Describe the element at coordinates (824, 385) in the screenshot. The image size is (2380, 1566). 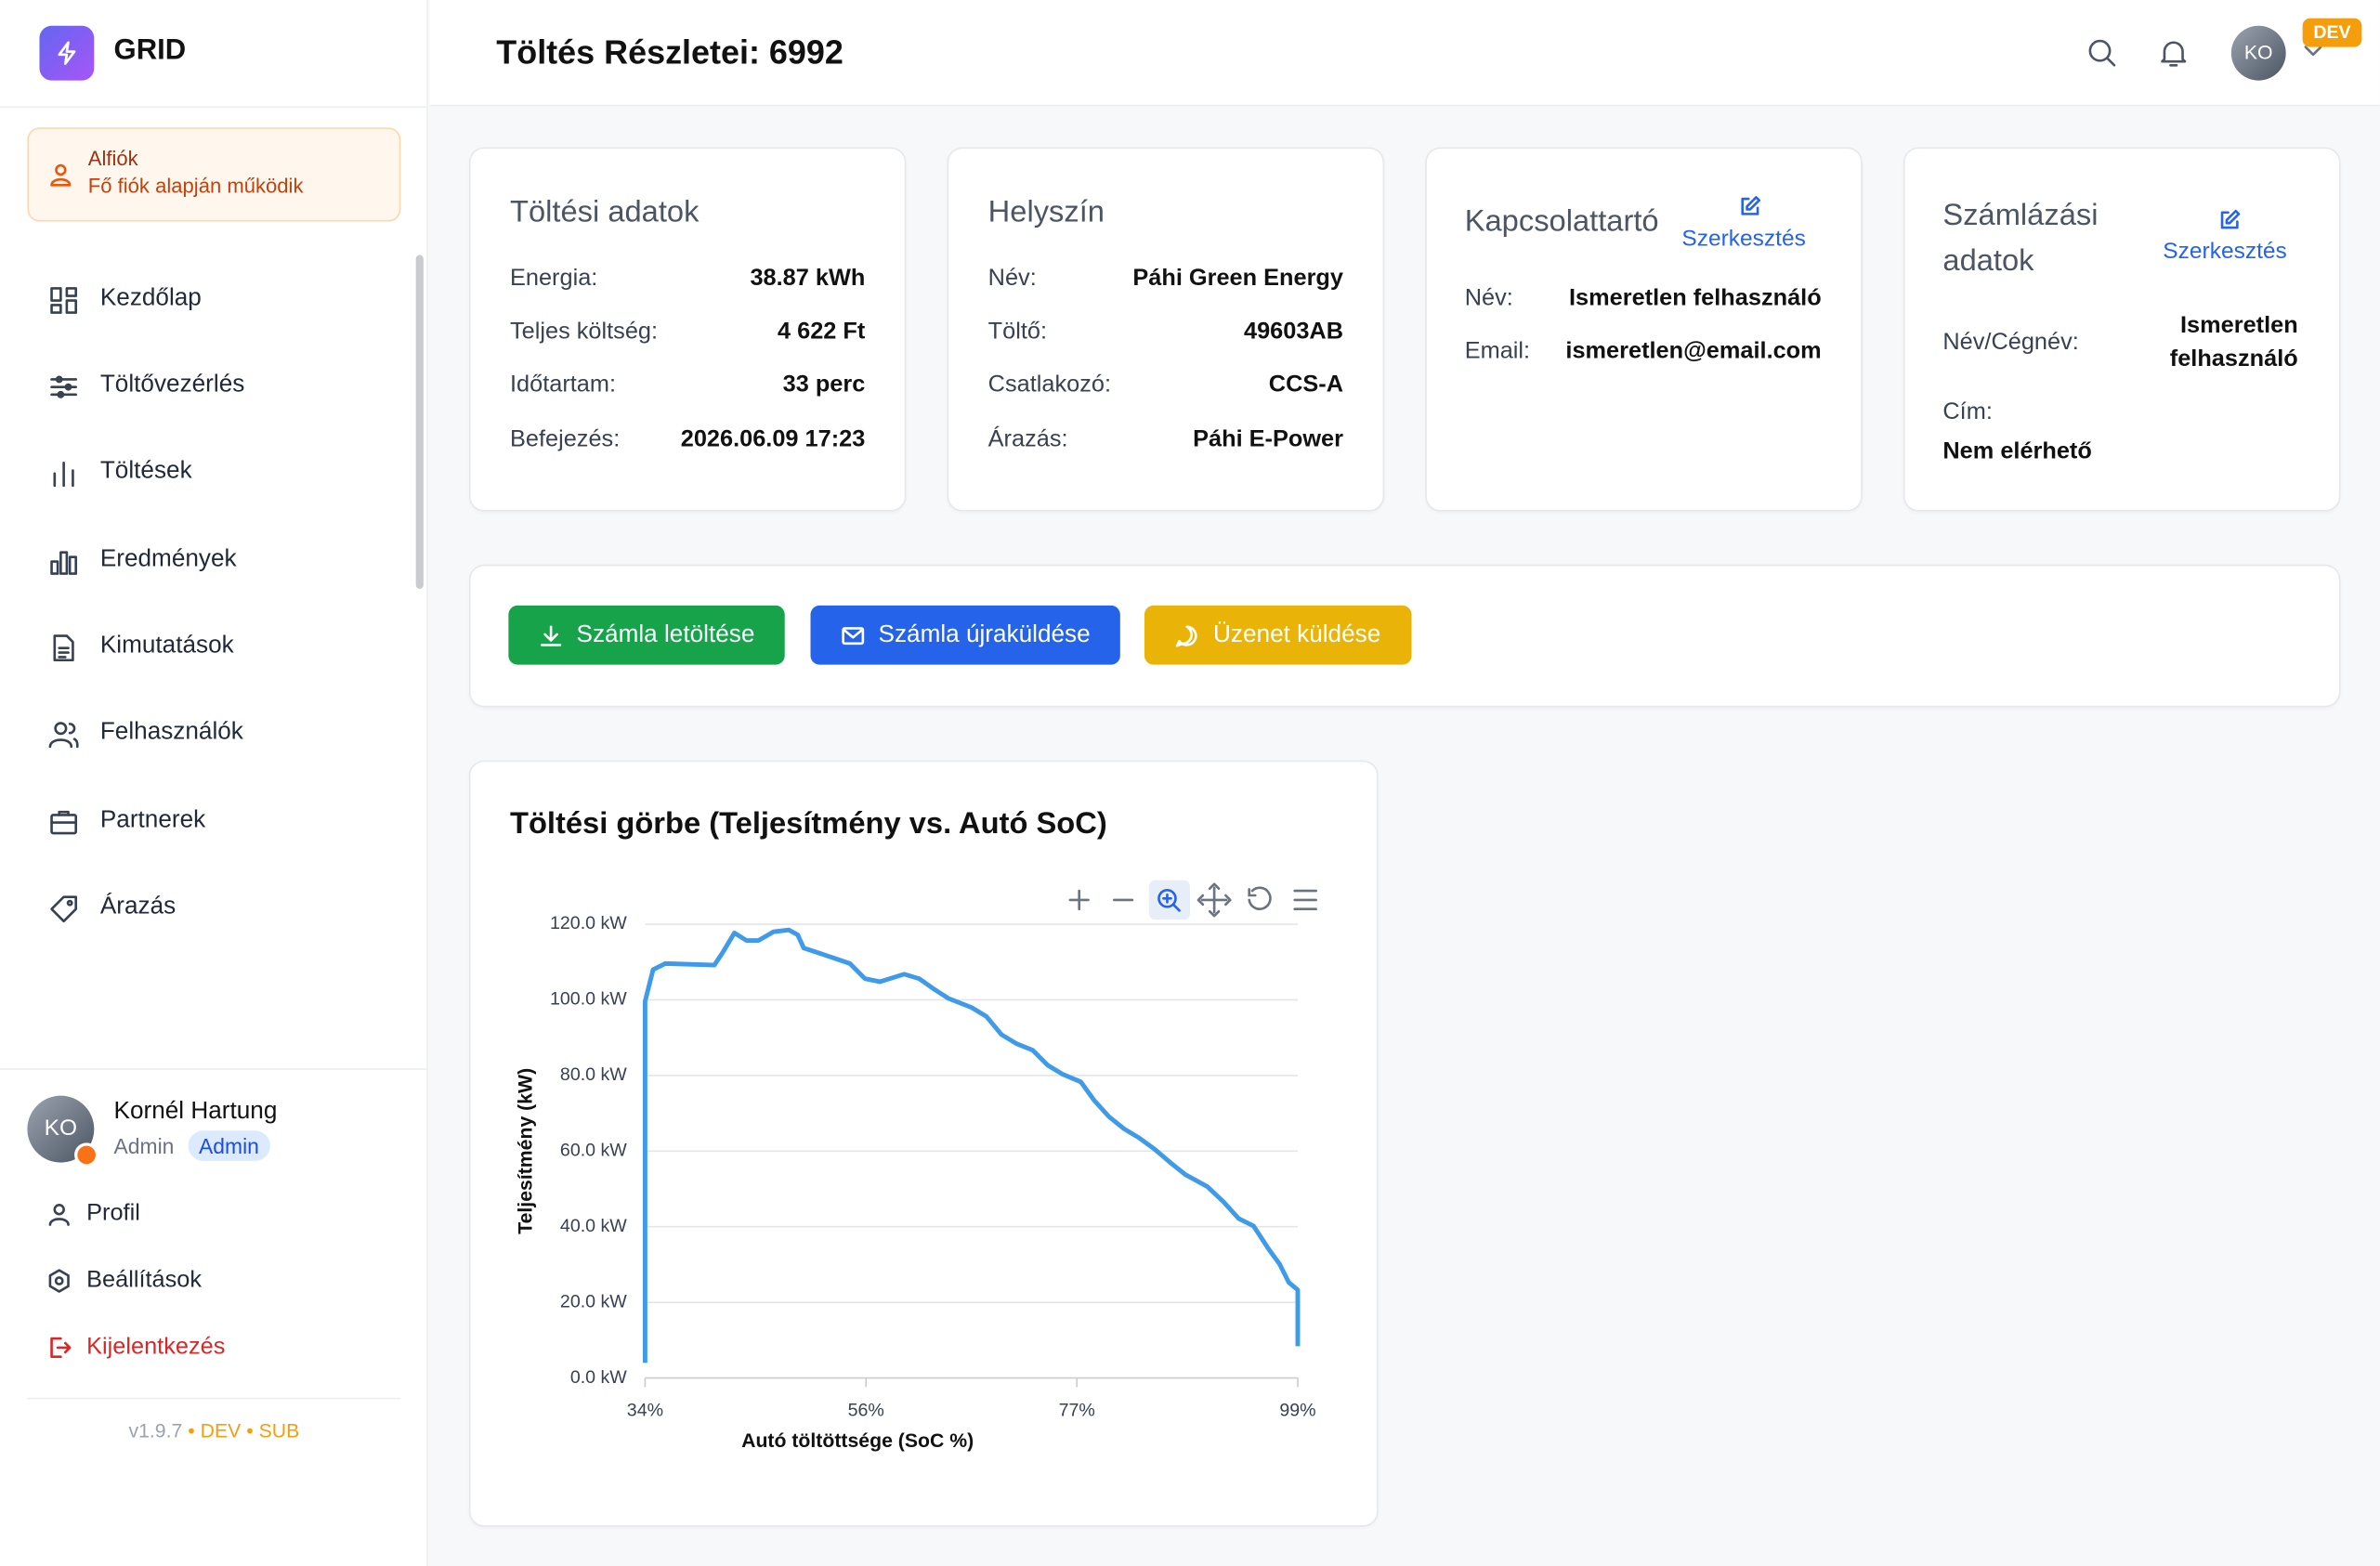
I see `row-value: 33 perc` at that location.